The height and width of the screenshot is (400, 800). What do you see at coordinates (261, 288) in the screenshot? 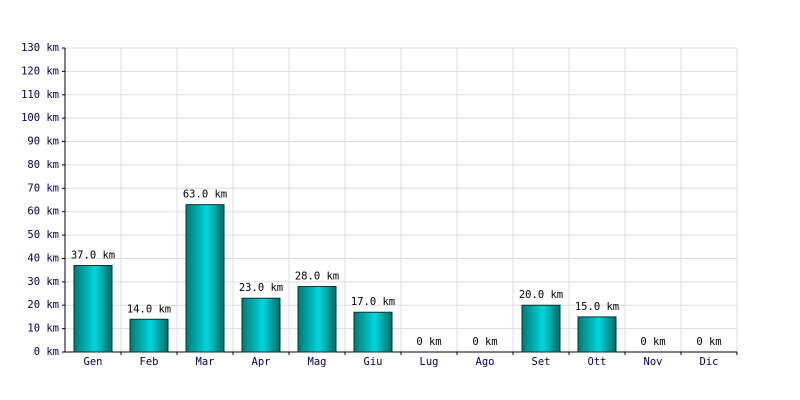
I see `value-label: 23.0 km` at bounding box center [261, 288].